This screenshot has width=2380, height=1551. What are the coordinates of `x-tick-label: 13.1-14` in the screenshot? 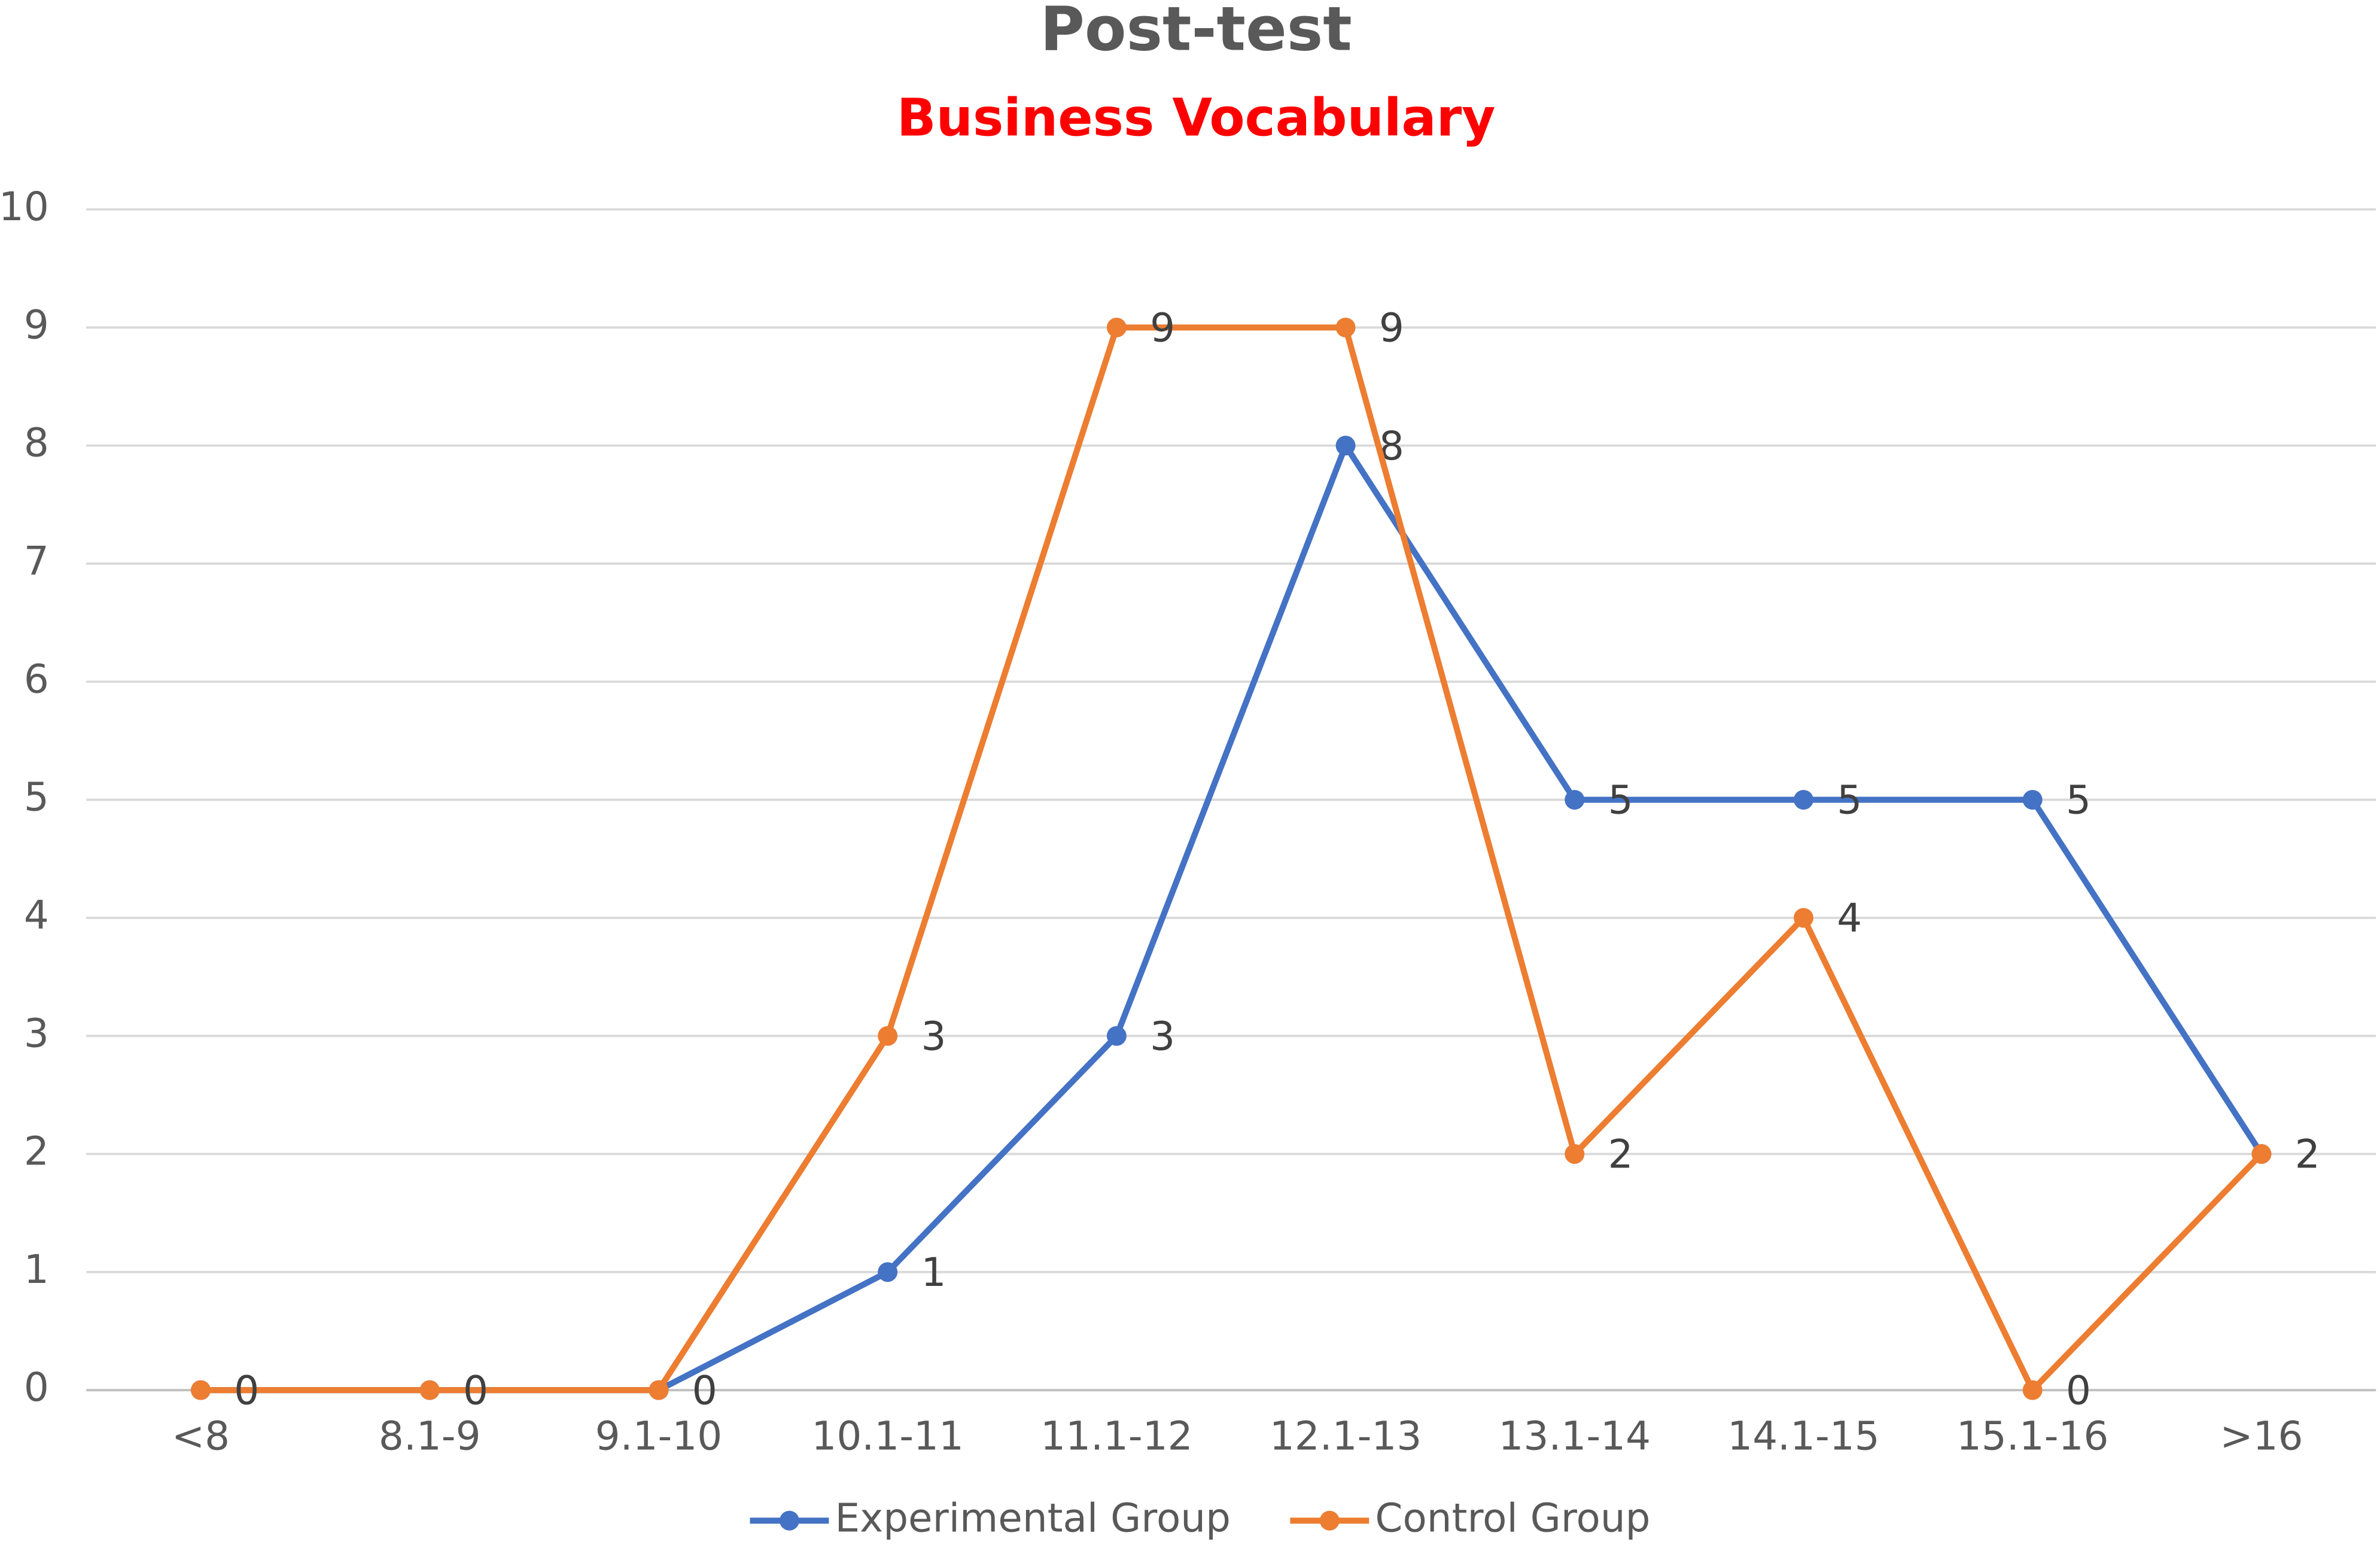 It's located at (1575, 1436).